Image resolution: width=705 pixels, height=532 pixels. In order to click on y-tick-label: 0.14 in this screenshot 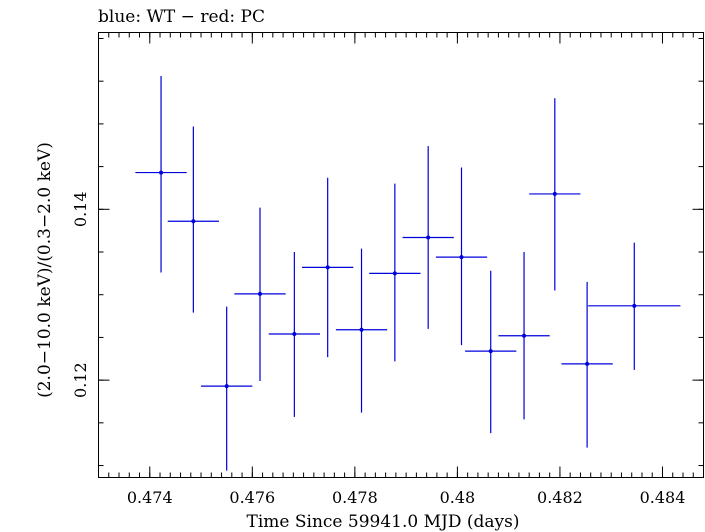, I will do `click(80, 209)`.